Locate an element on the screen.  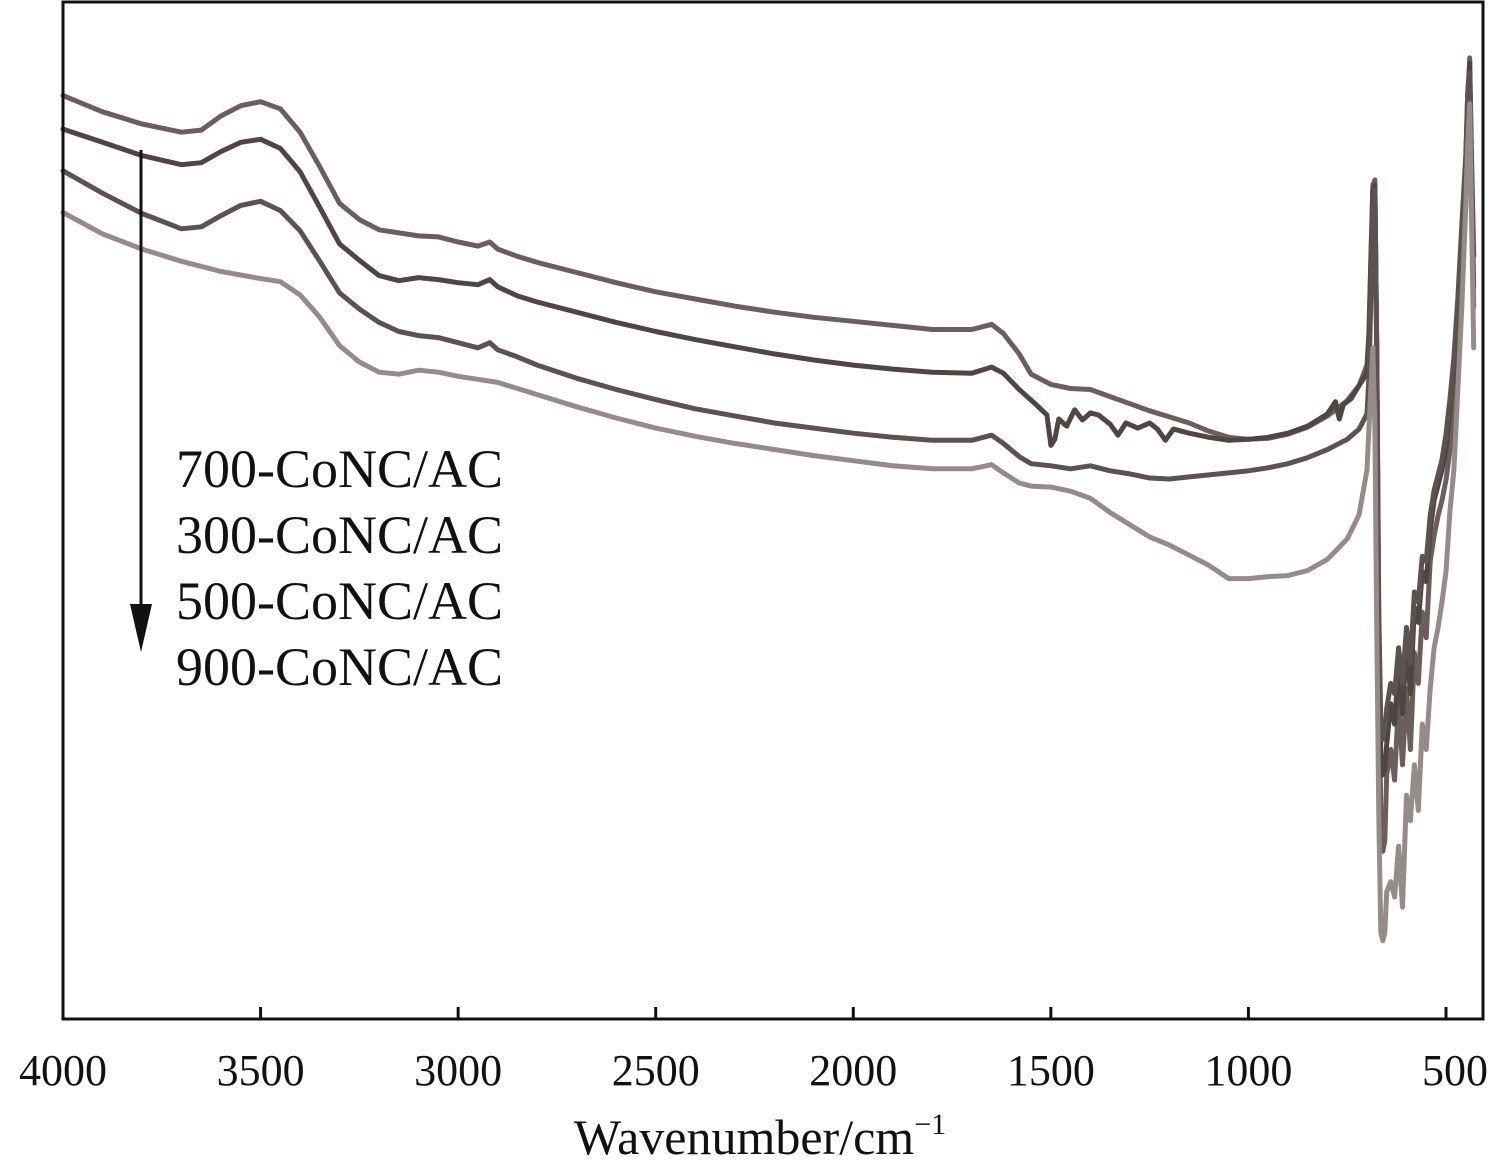
x-axis-title-text: Wavenumber/cm is located at coordinates (744, 1137).